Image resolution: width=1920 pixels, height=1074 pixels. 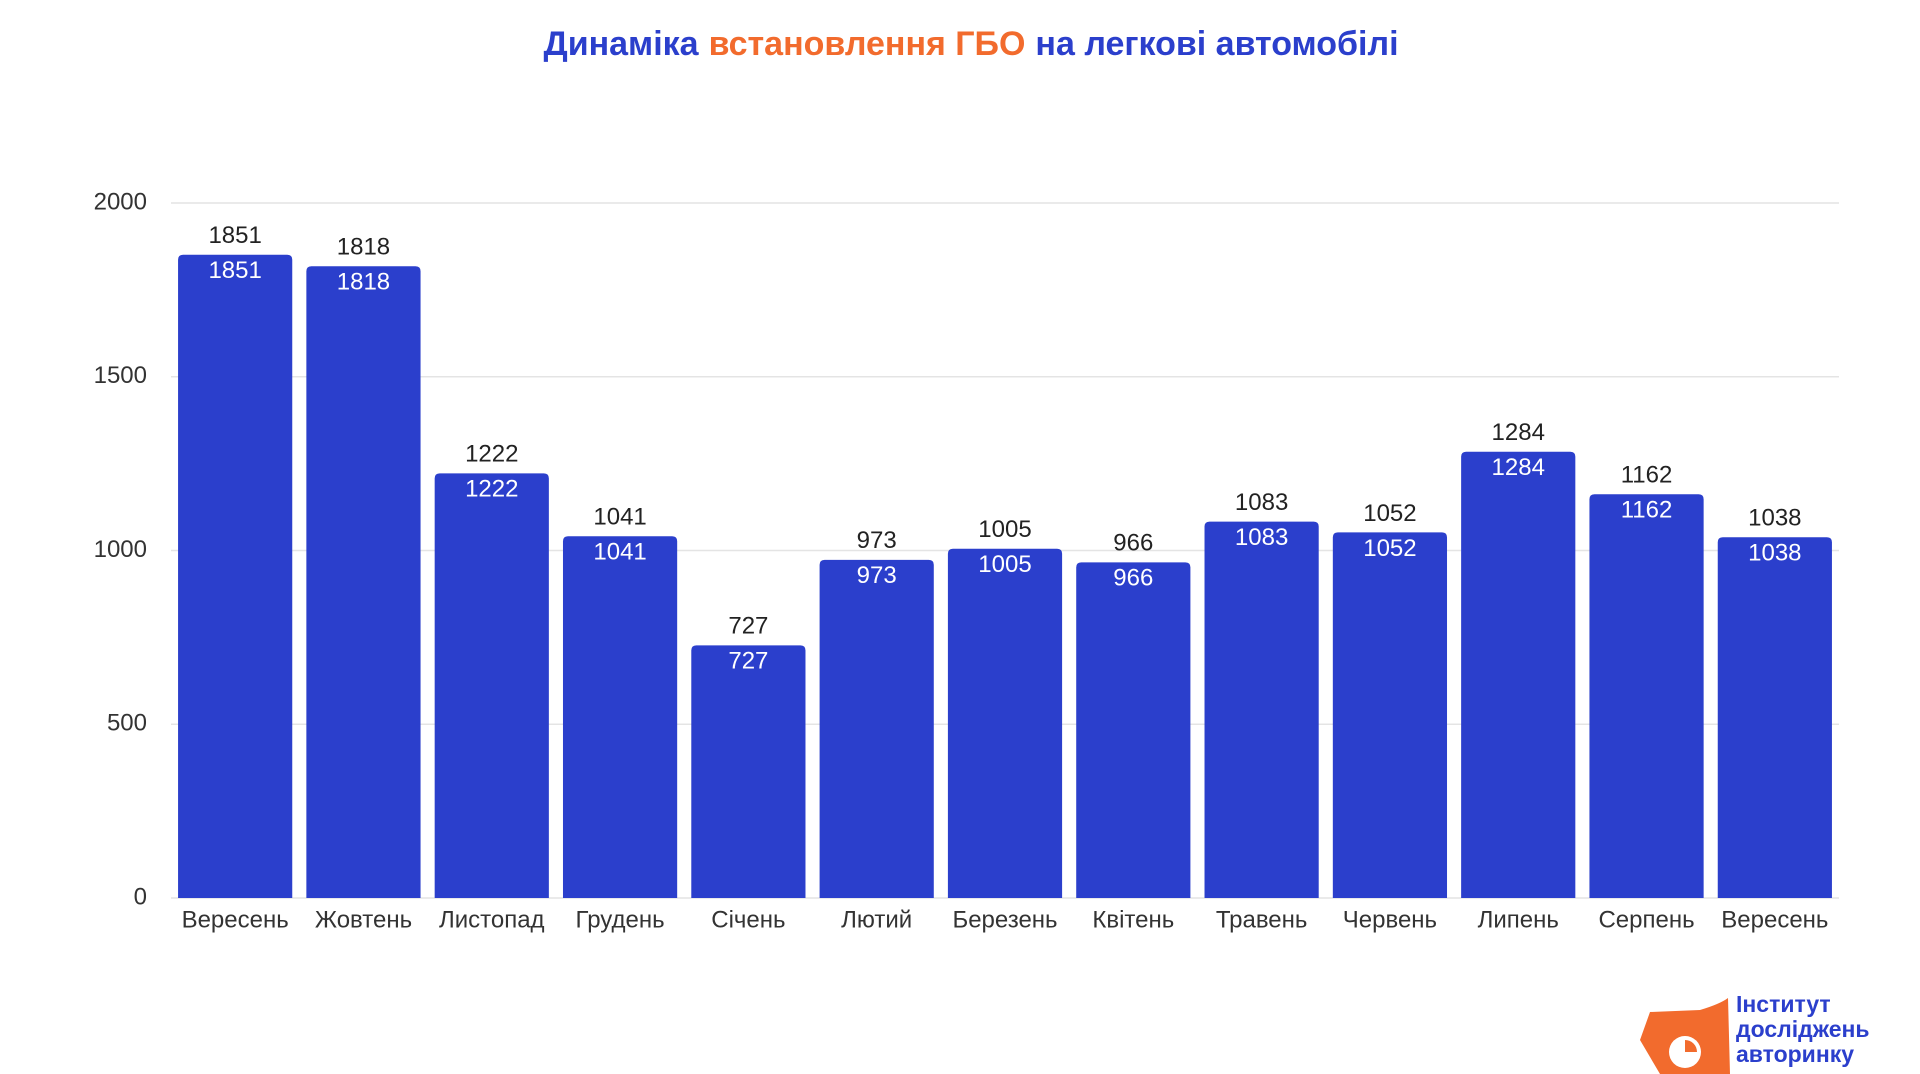 What do you see at coordinates (491, 489) in the screenshot?
I see `value-label-inner: 1222` at bounding box center [491, 489].